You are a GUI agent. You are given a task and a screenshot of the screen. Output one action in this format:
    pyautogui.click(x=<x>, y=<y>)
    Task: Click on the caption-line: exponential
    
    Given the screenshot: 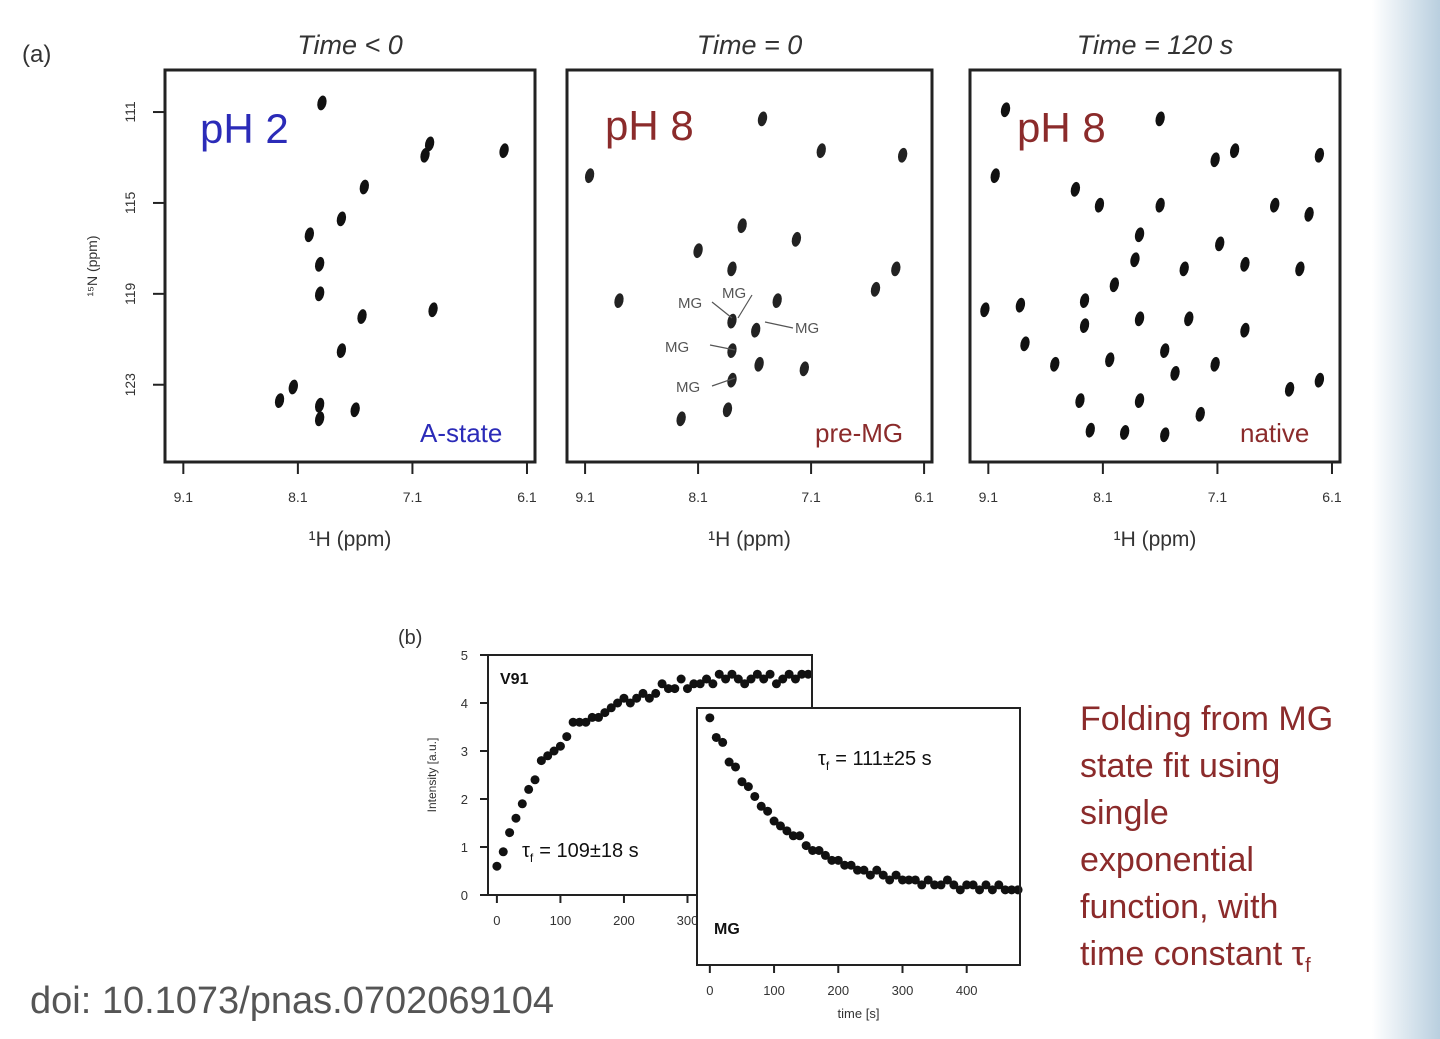 What is the action you would take?
    pyautogui.click(x=1167, y=860)
    